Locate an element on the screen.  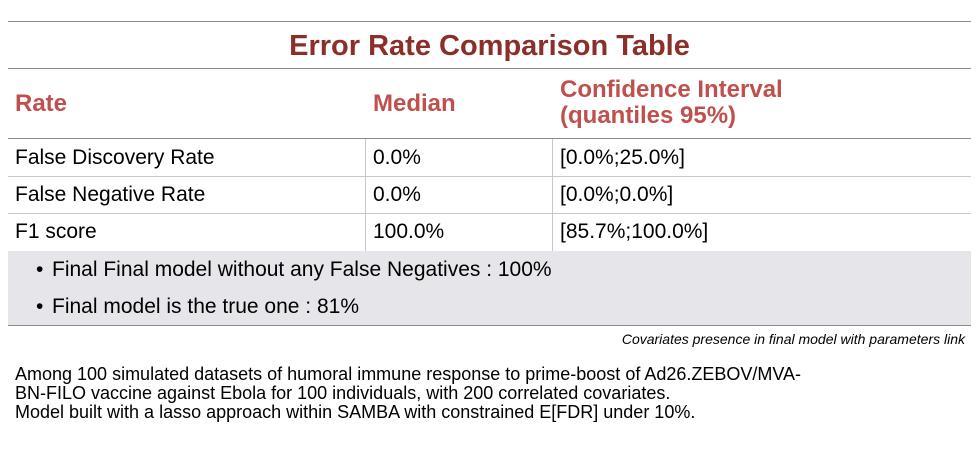
header-ci: Confidence Interval (quantiles 95%) is located at coordinates (671, 103).